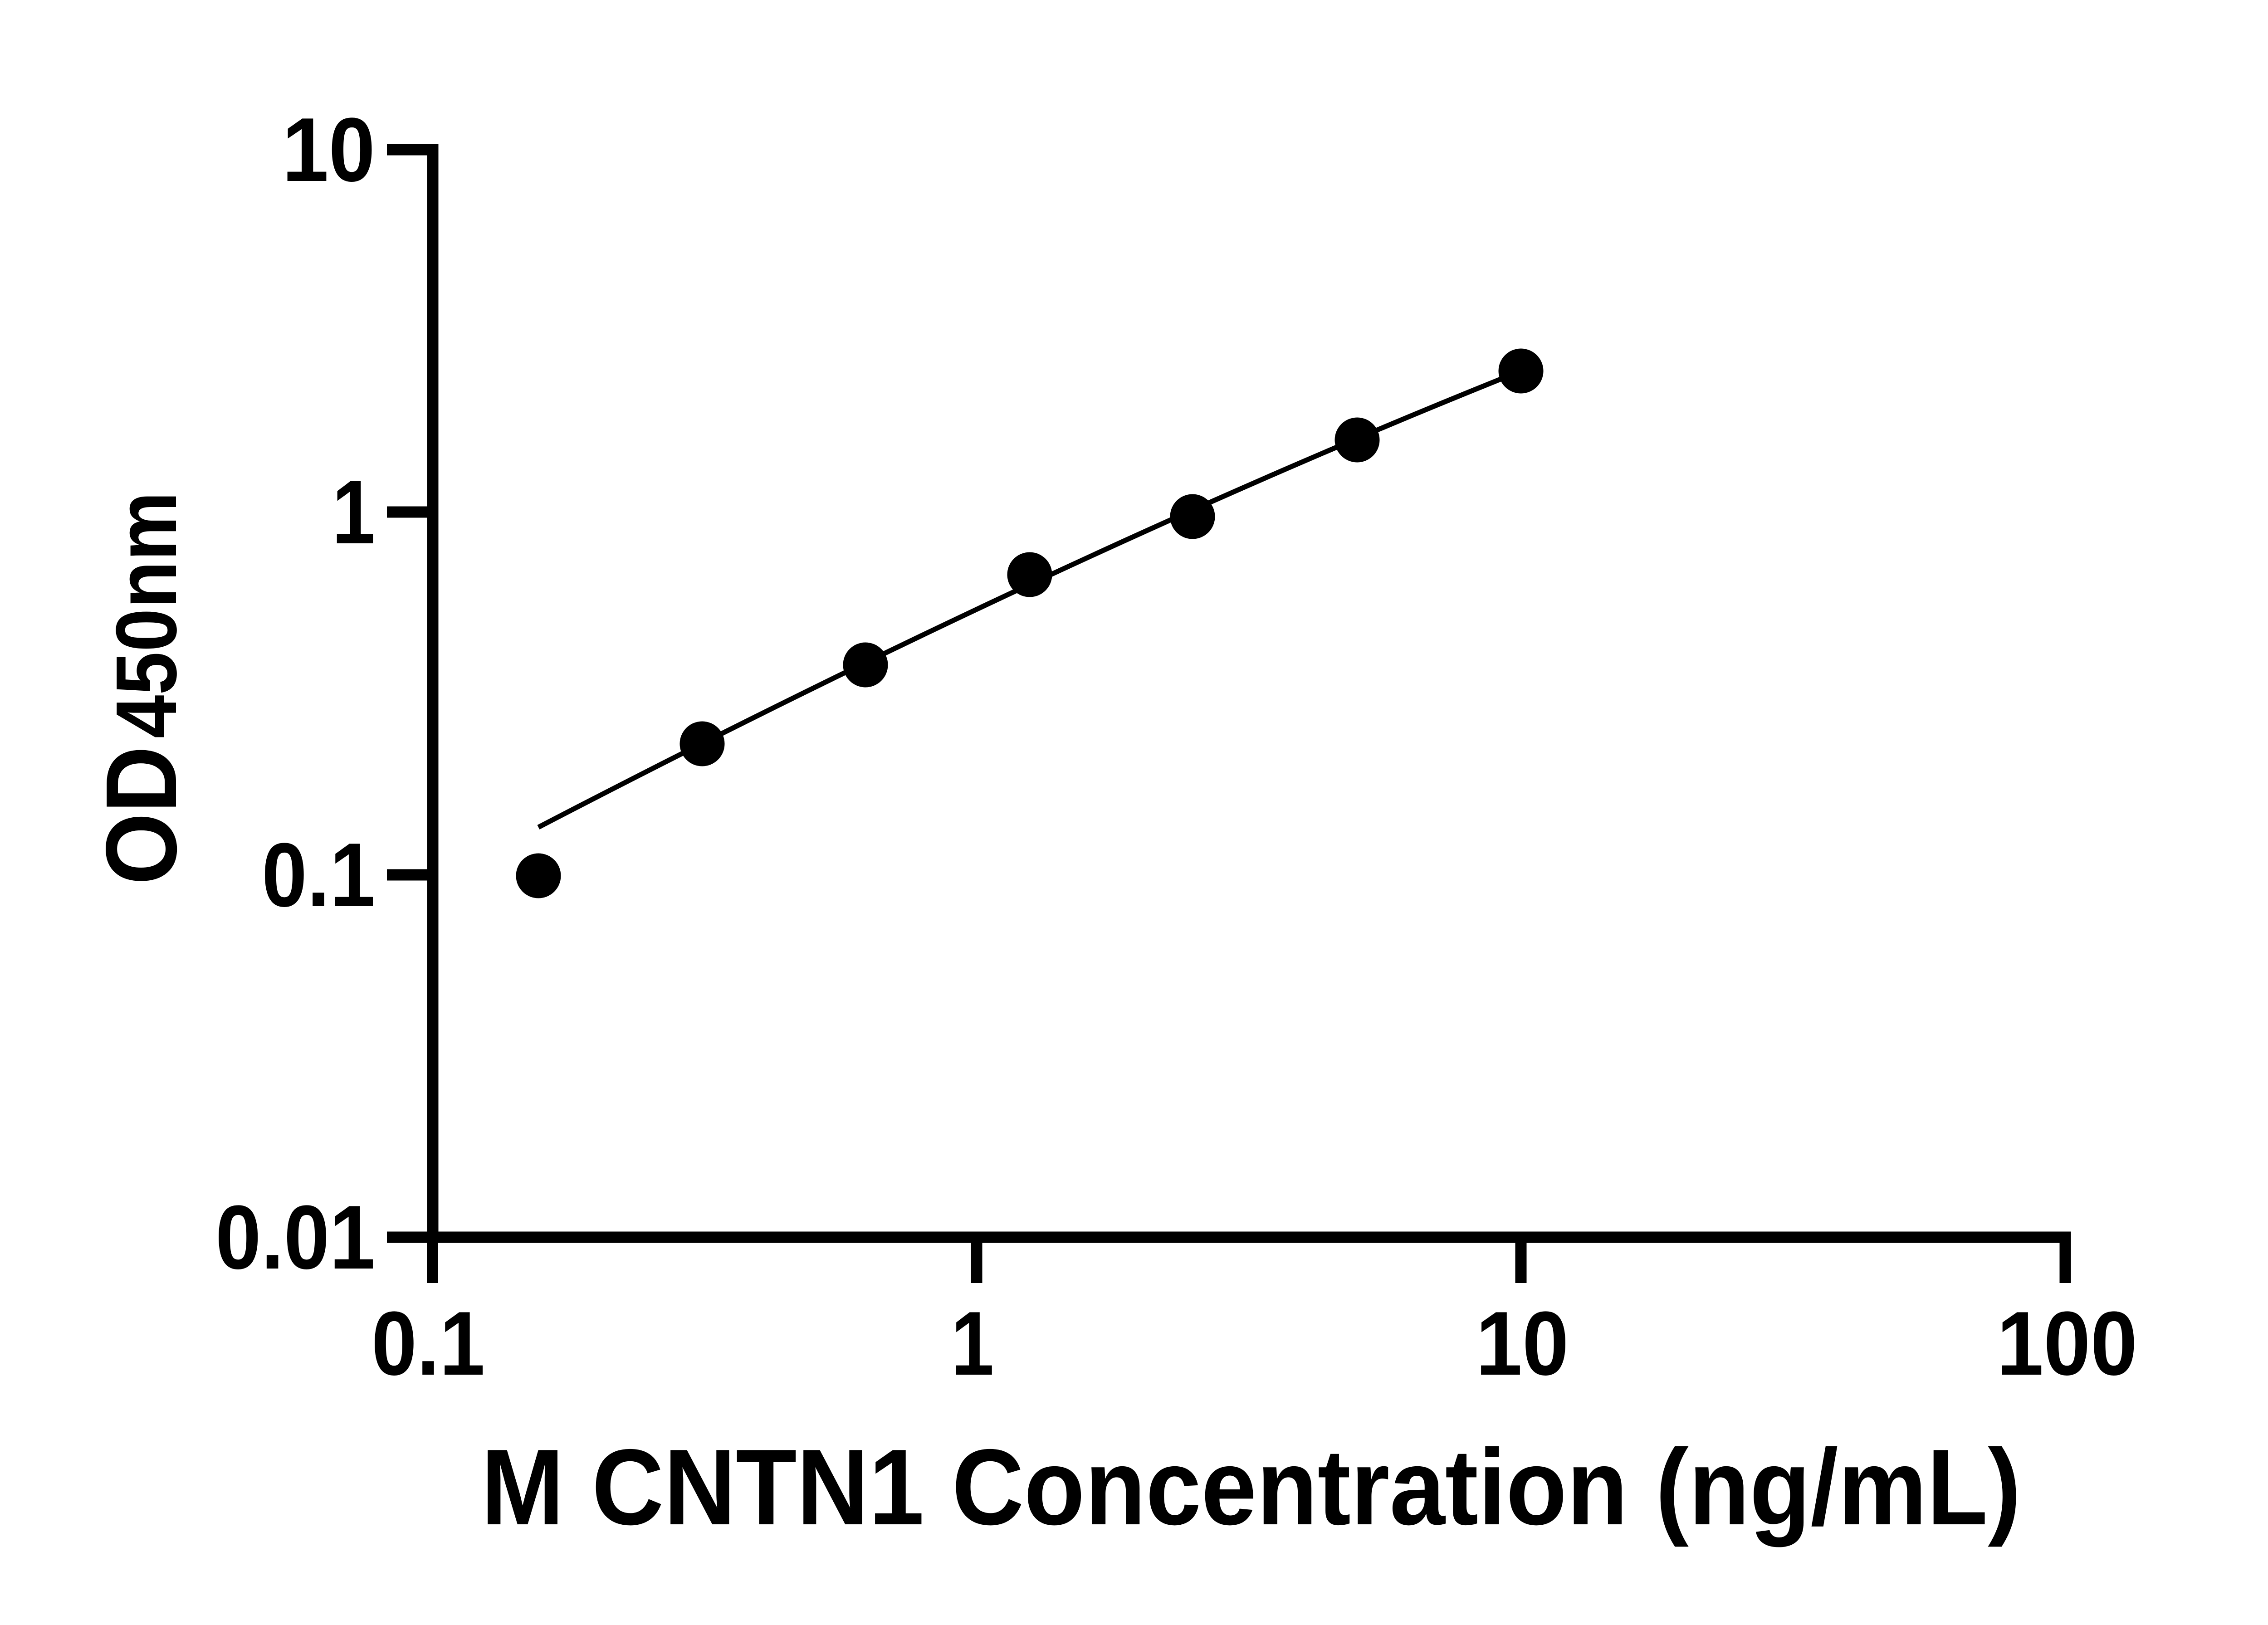 Image resolution: width=2268 pixels, height=1625 pixels. I want to click on svg-text: 0.01, so click(295, 1237).